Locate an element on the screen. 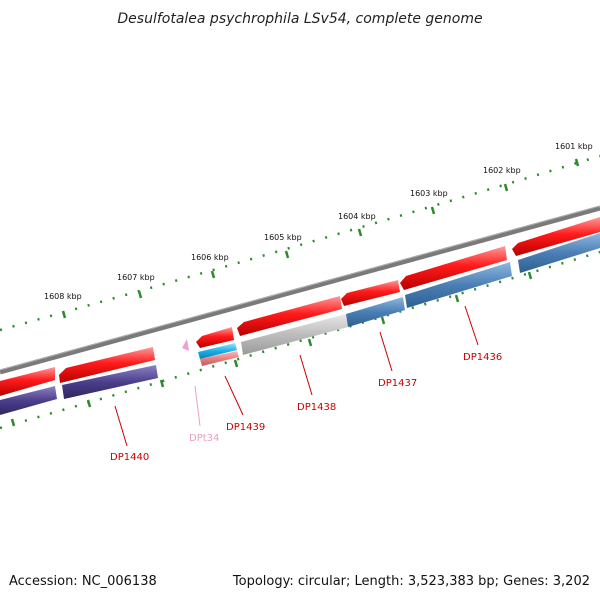 Image resolution: width=600 pixels, height=604 pixels. label-leader-lines is located at coordinates (296, 376).